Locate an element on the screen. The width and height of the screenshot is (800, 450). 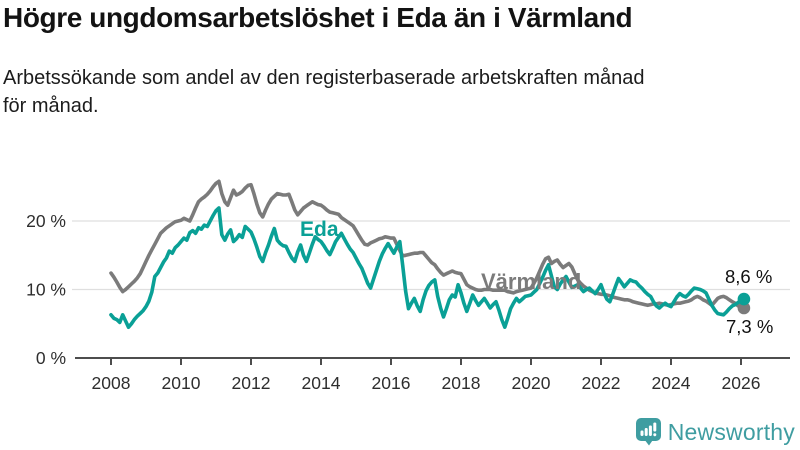
x-tick-labels-group: 2008 2010 2012 2014 2016 2018 2020 2022 2024 2026 is located at coordinates (426, 383).